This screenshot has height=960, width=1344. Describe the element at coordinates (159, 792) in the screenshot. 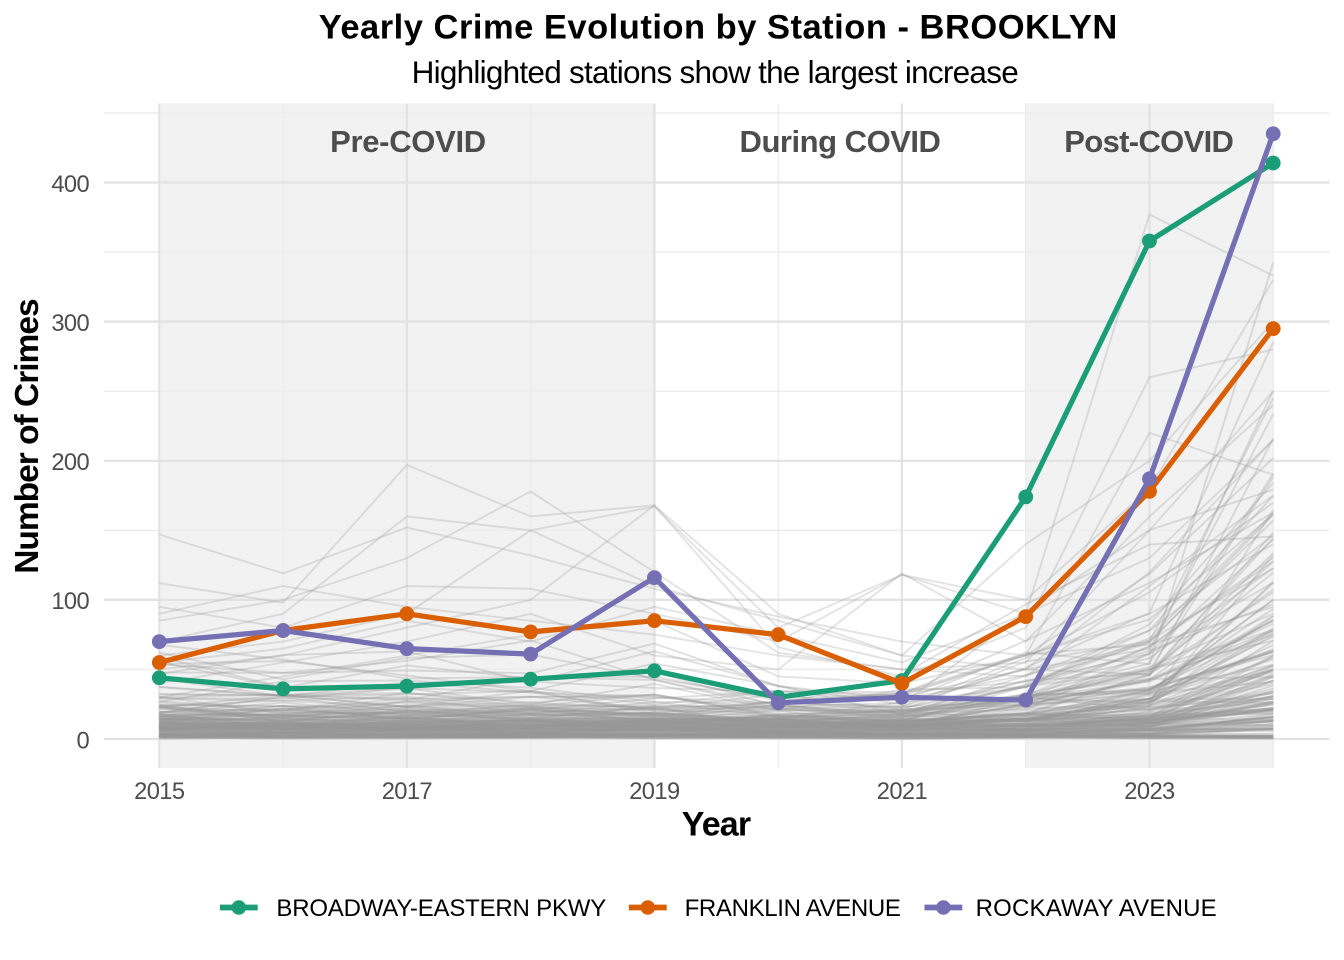

I see `svg-text: 2015` at that location.